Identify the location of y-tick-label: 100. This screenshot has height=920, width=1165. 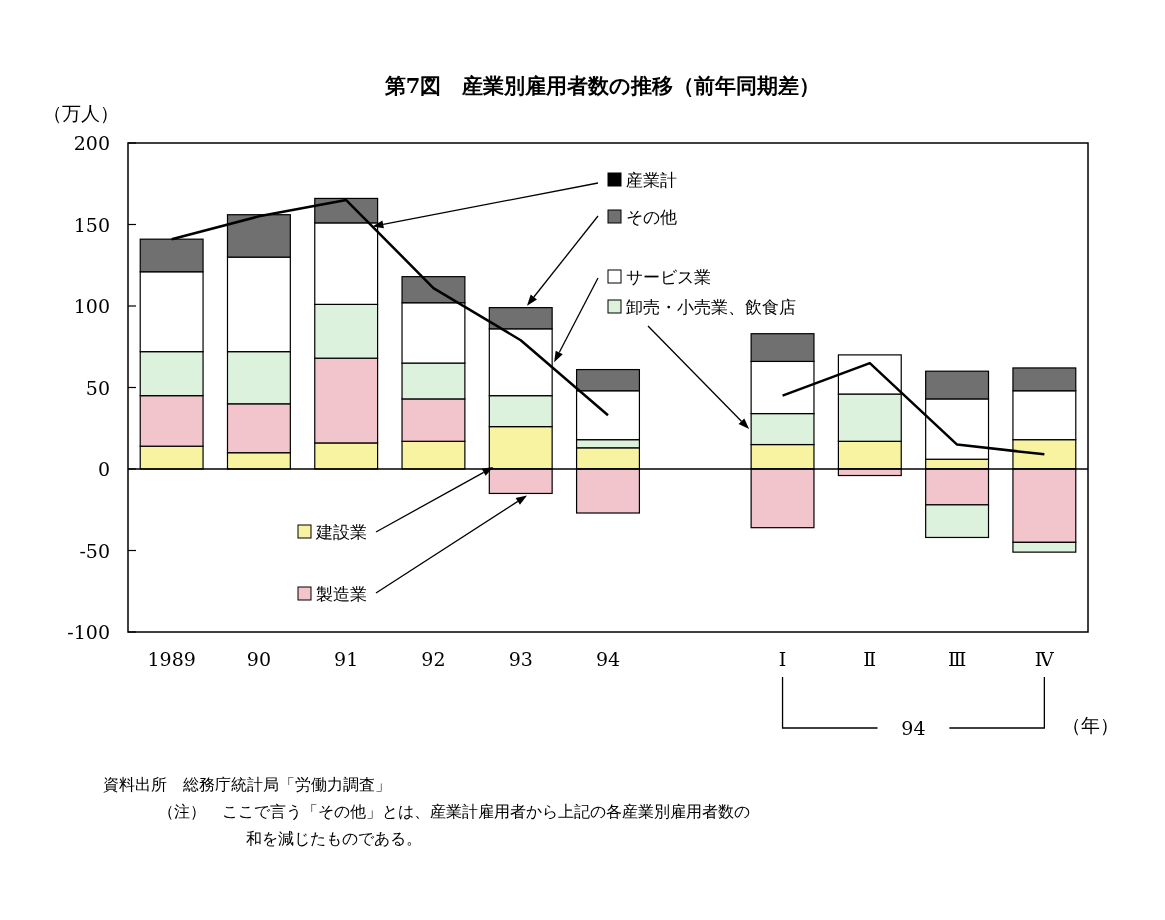
(91, 306).